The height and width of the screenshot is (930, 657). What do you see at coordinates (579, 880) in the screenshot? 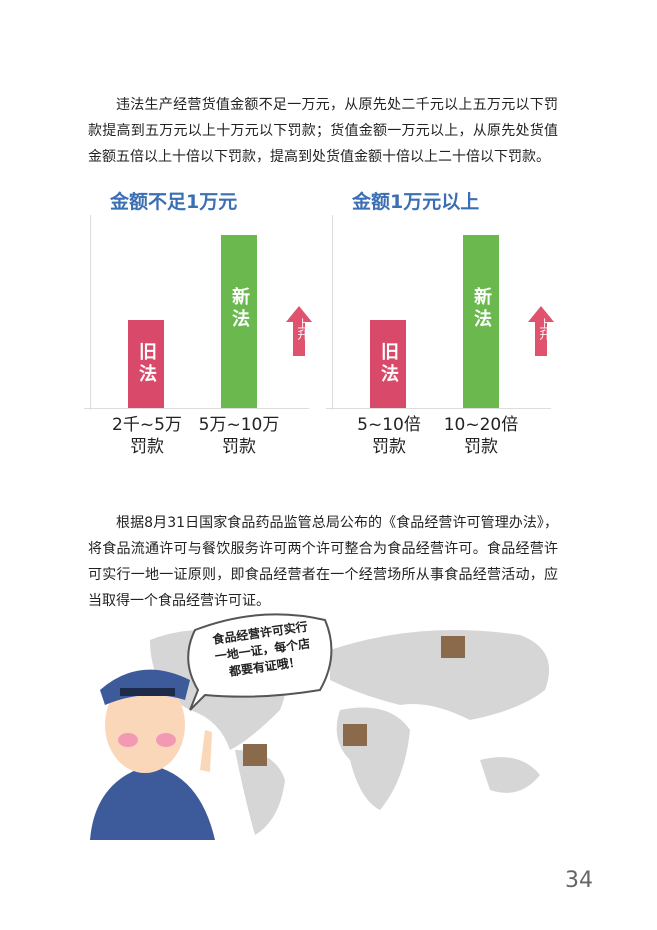
I see `page-number: 34` at bounding box center [579, 880].